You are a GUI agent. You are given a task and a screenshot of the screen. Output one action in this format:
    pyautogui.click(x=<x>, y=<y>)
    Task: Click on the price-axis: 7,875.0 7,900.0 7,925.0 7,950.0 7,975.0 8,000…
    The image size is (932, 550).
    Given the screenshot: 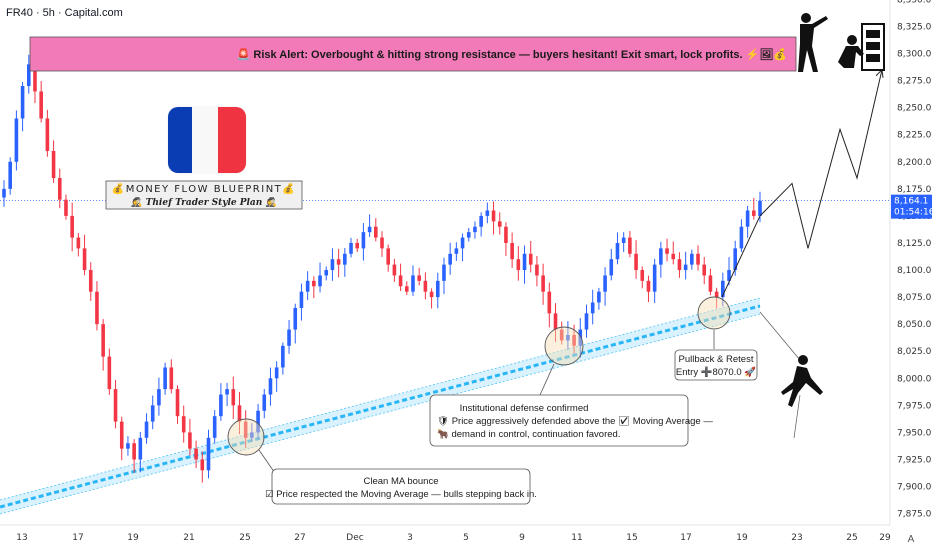 What is the action you would take?
    pyautogui.click(x=914, y=260)
    